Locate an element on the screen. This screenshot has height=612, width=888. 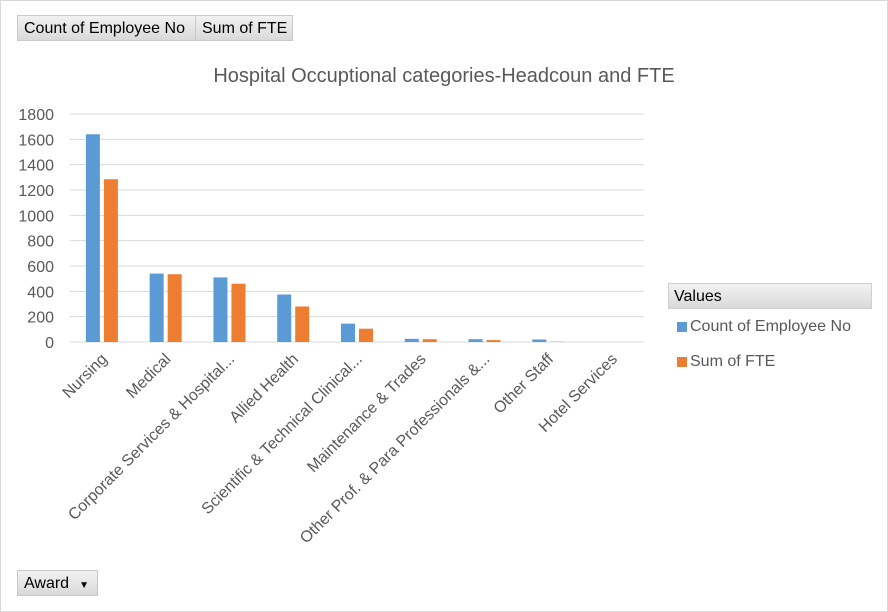
y-tick-label: 1800 is located at coordinates (36, 115).